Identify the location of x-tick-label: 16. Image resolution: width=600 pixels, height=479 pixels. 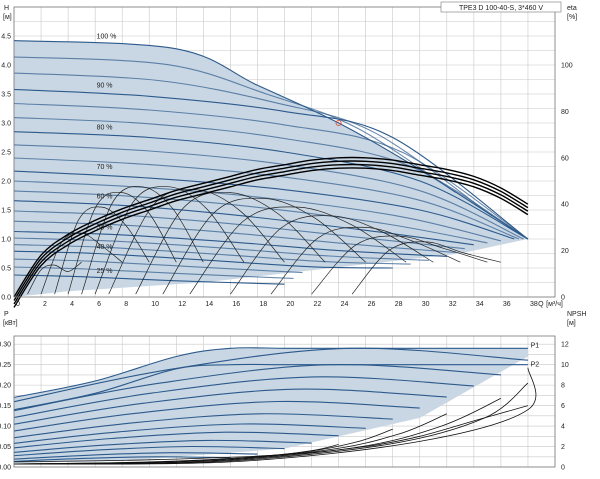
(236, 304).